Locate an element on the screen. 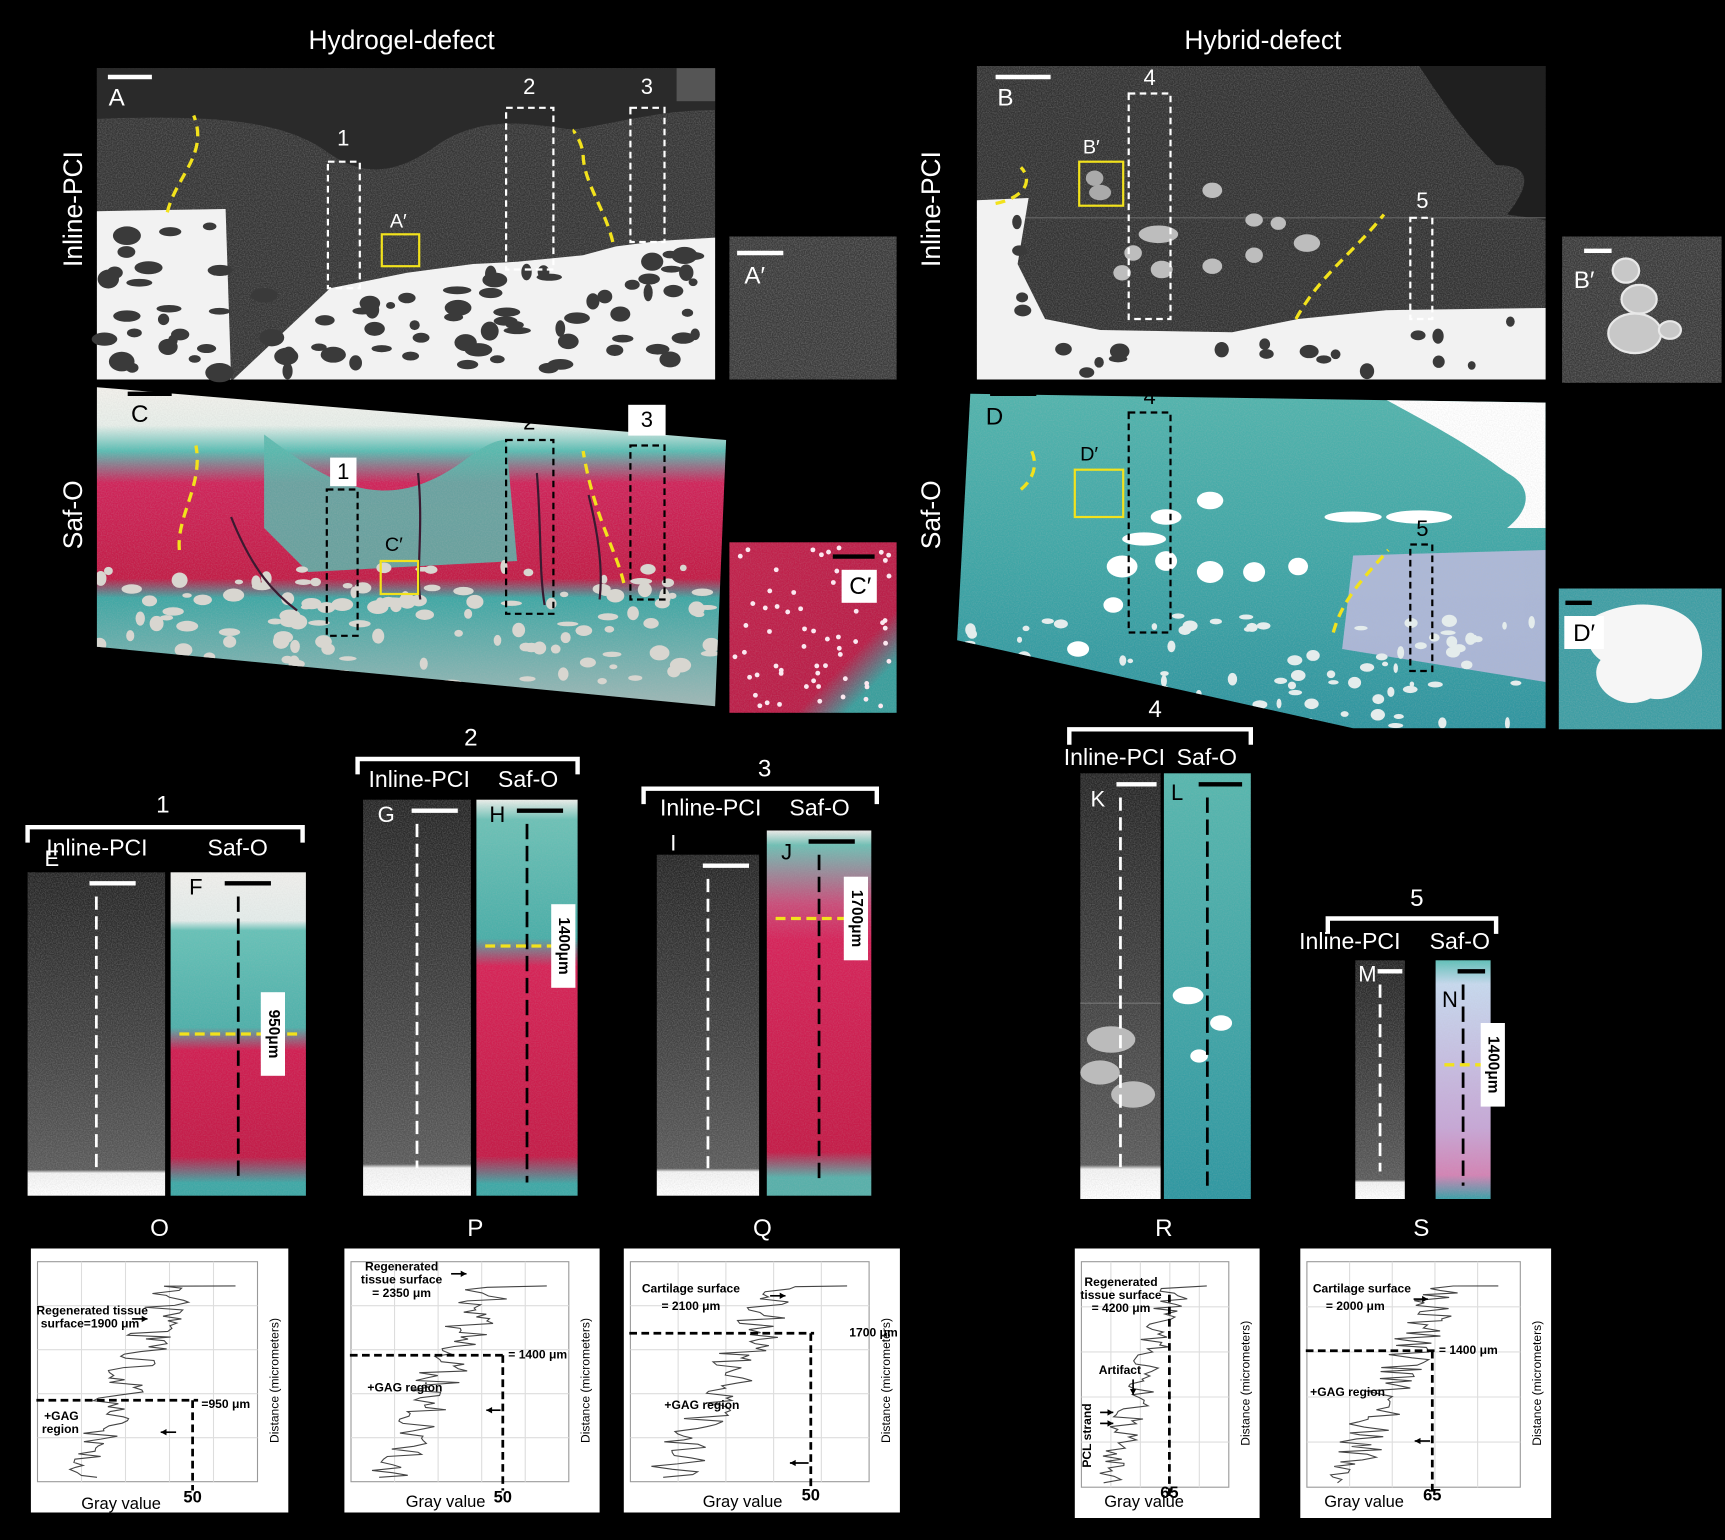 The image size is (1725, 1540). panel-letter: D is located at coordinates (994, 416).